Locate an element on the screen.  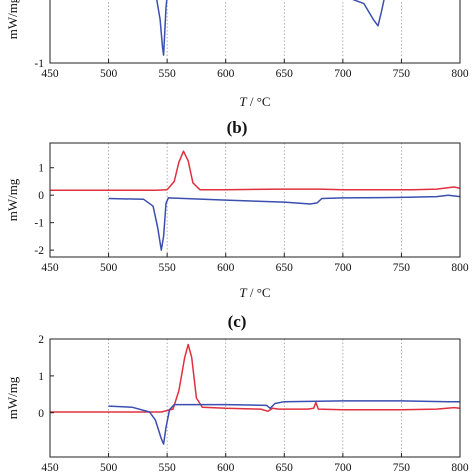
y-tick-label: 2 is located at coordinates (41, 340).